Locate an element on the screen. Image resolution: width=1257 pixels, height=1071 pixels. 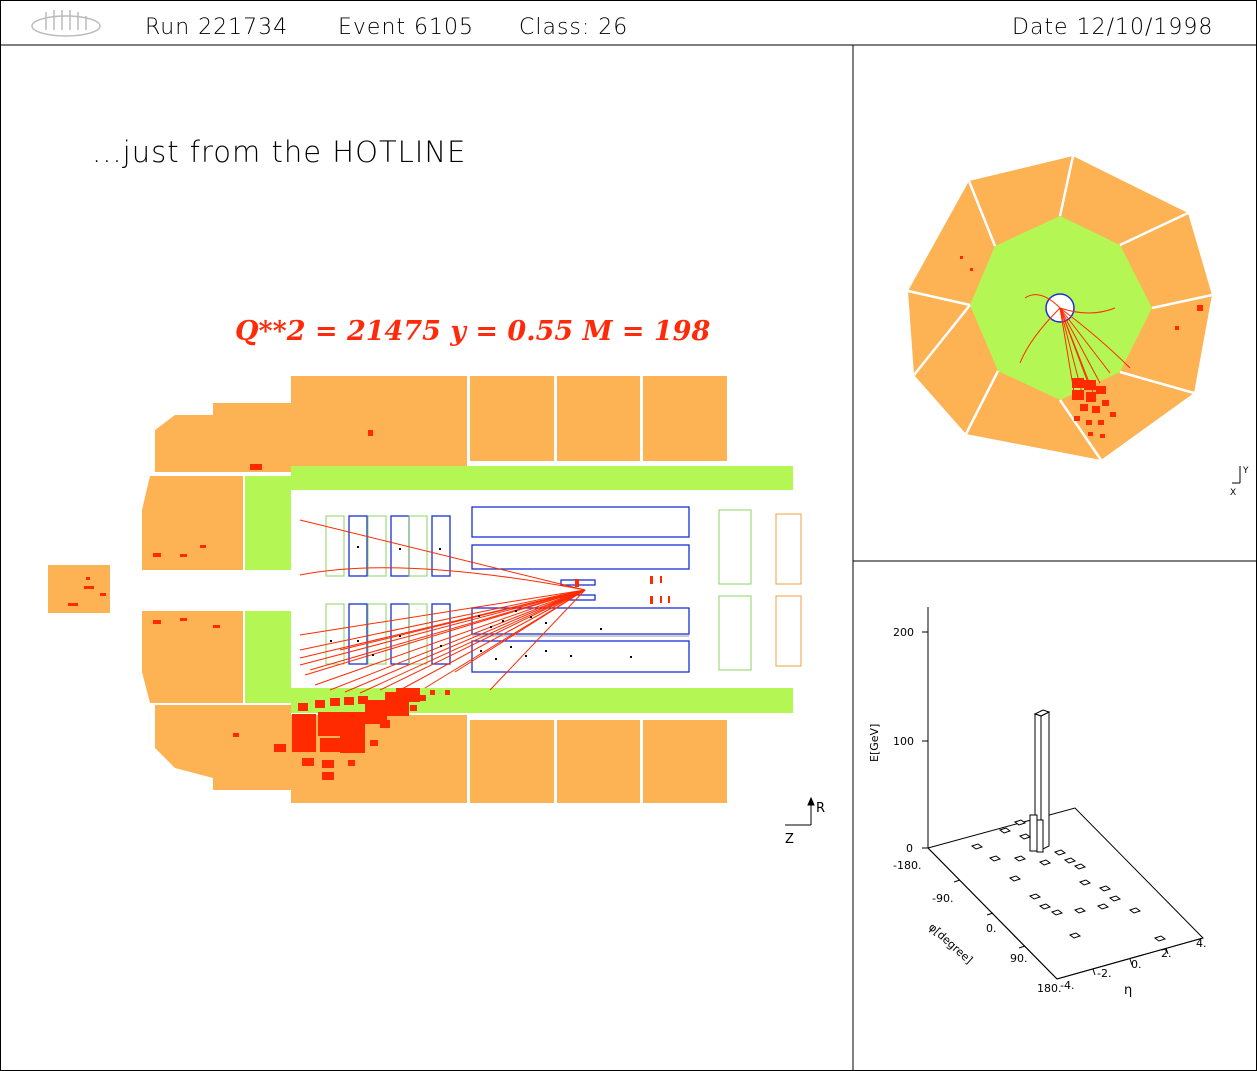
axis-y-label: Y is located at coordinates (1245, 471).